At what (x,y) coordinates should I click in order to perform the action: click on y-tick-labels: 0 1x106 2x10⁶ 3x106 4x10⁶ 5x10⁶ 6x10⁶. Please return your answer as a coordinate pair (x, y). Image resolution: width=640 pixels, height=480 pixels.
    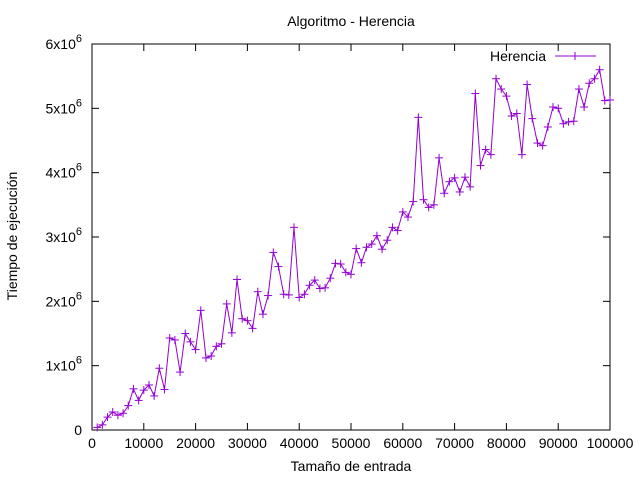
    Looking at the image, I should click on (64, 235).